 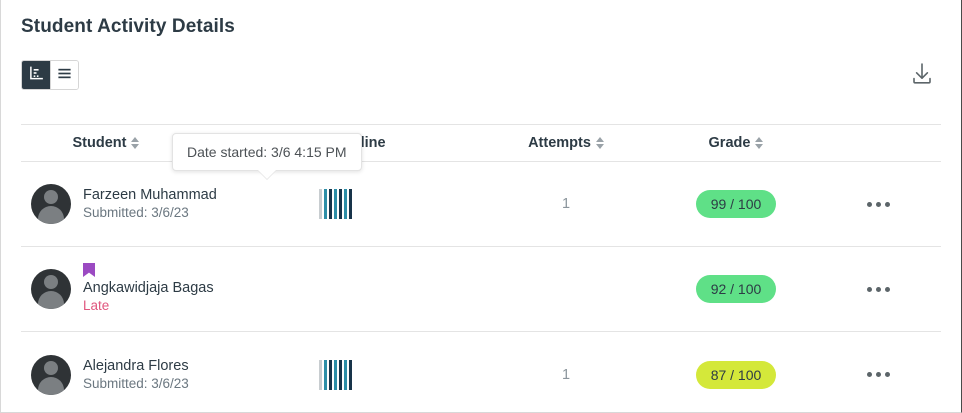 I want to click on tooltip-text: Date started: 3/6 4:15 PM, so click(x=267, y=152).